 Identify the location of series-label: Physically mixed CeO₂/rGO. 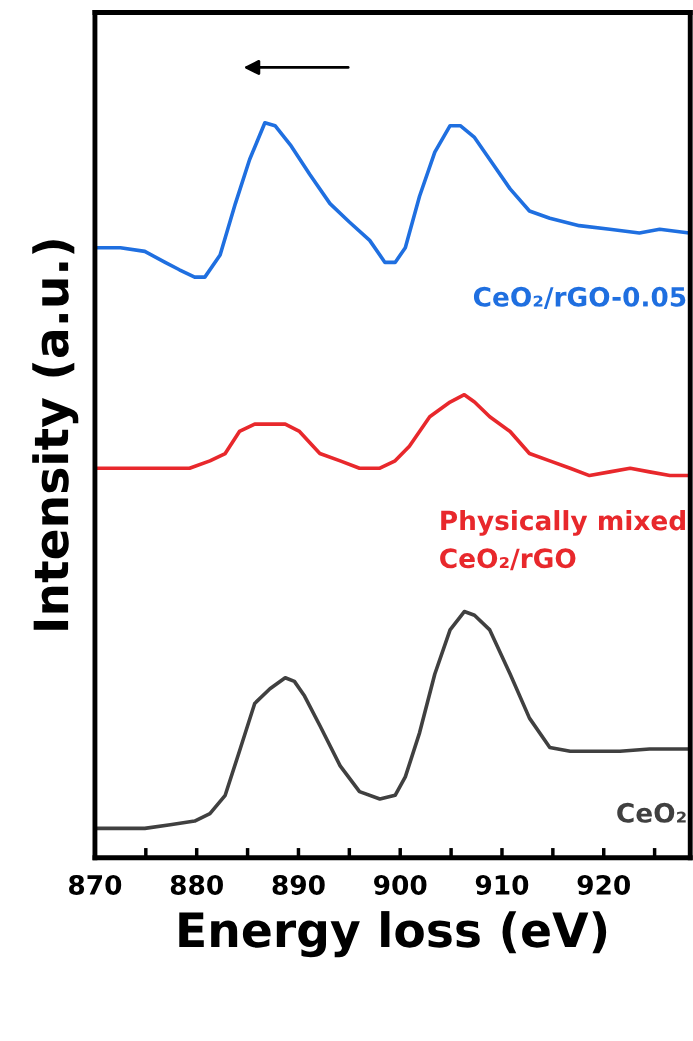
(562, 540).